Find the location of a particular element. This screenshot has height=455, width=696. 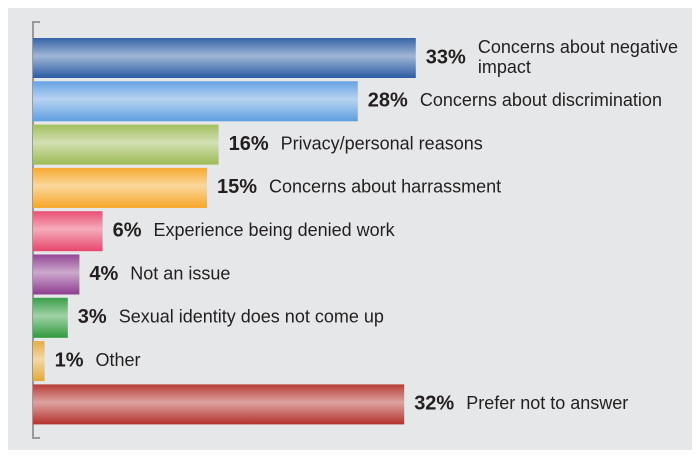

category-label: Concerns about discrimination is located at coordinates (541, 100).